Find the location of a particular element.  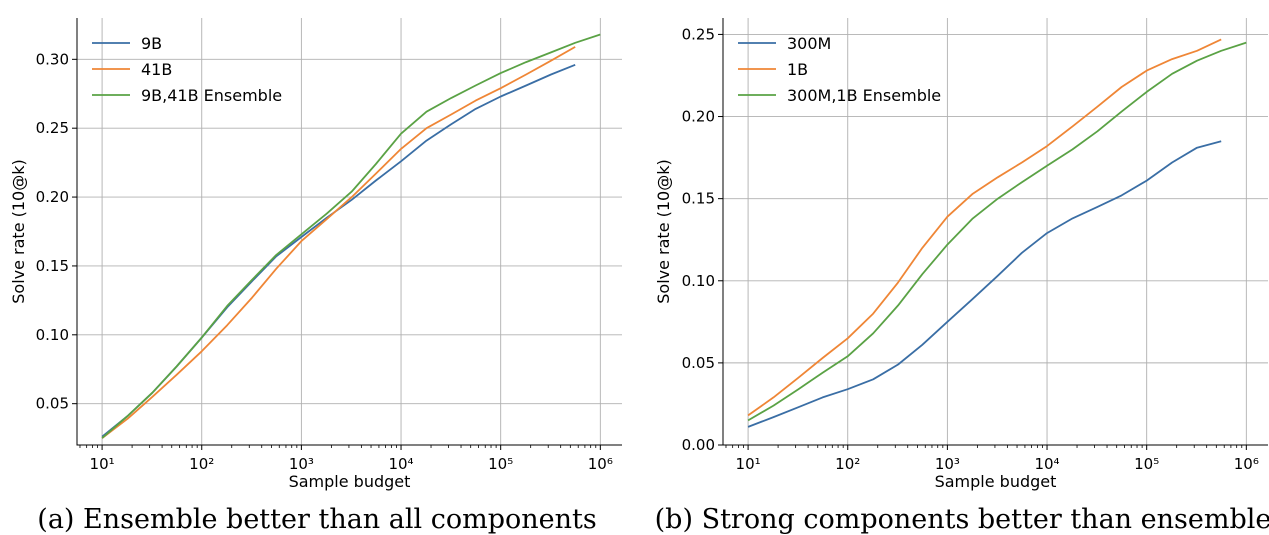

legend-entry: 300M is located at coordinates (809, 43).